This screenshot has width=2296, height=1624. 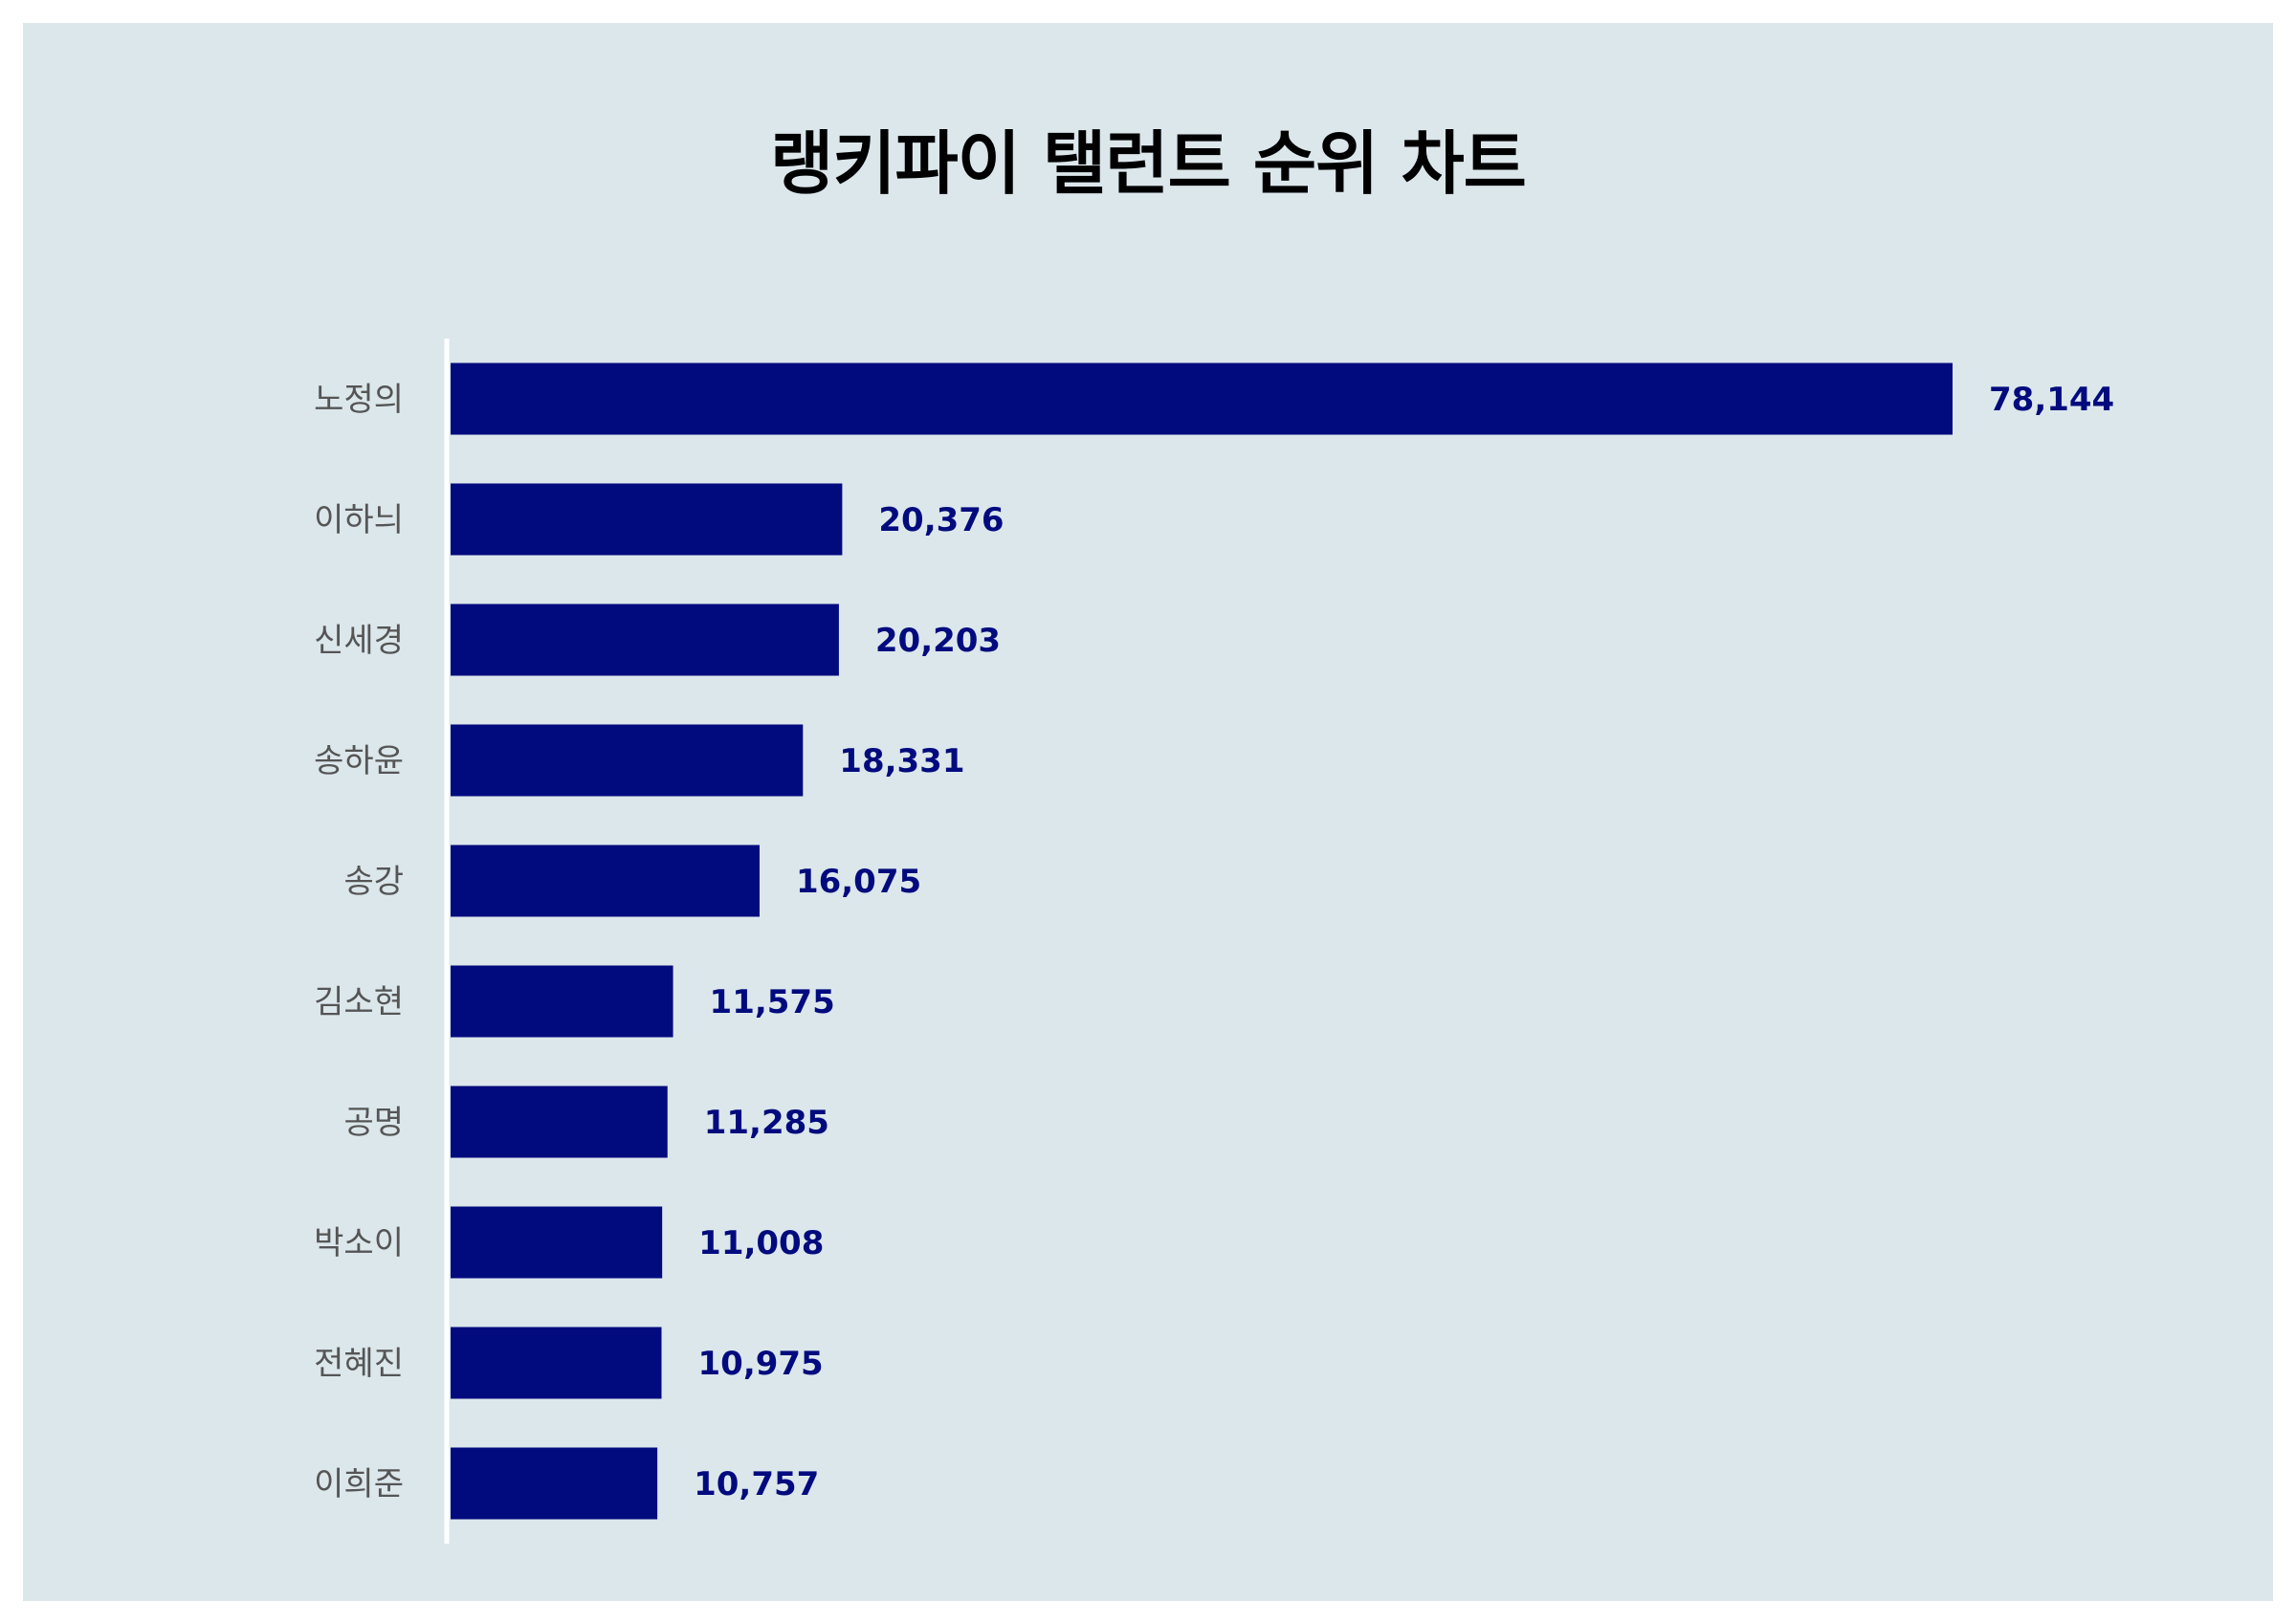 I want to click on category-label-9: 전혜진, so click(x=359, y=1364).